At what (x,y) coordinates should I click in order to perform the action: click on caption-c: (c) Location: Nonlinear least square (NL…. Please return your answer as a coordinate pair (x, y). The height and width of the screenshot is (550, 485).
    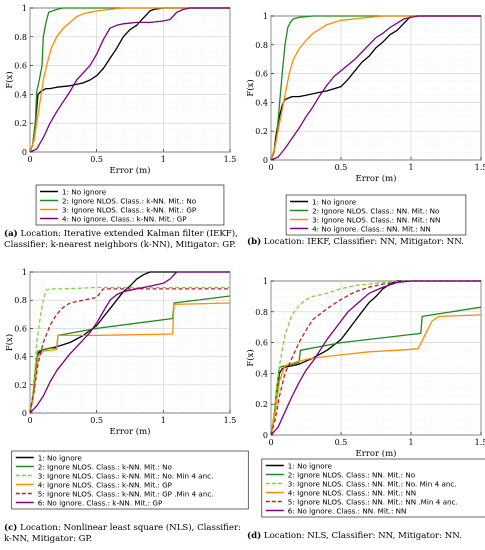
    Looking at the image, I should click on (124, 534).